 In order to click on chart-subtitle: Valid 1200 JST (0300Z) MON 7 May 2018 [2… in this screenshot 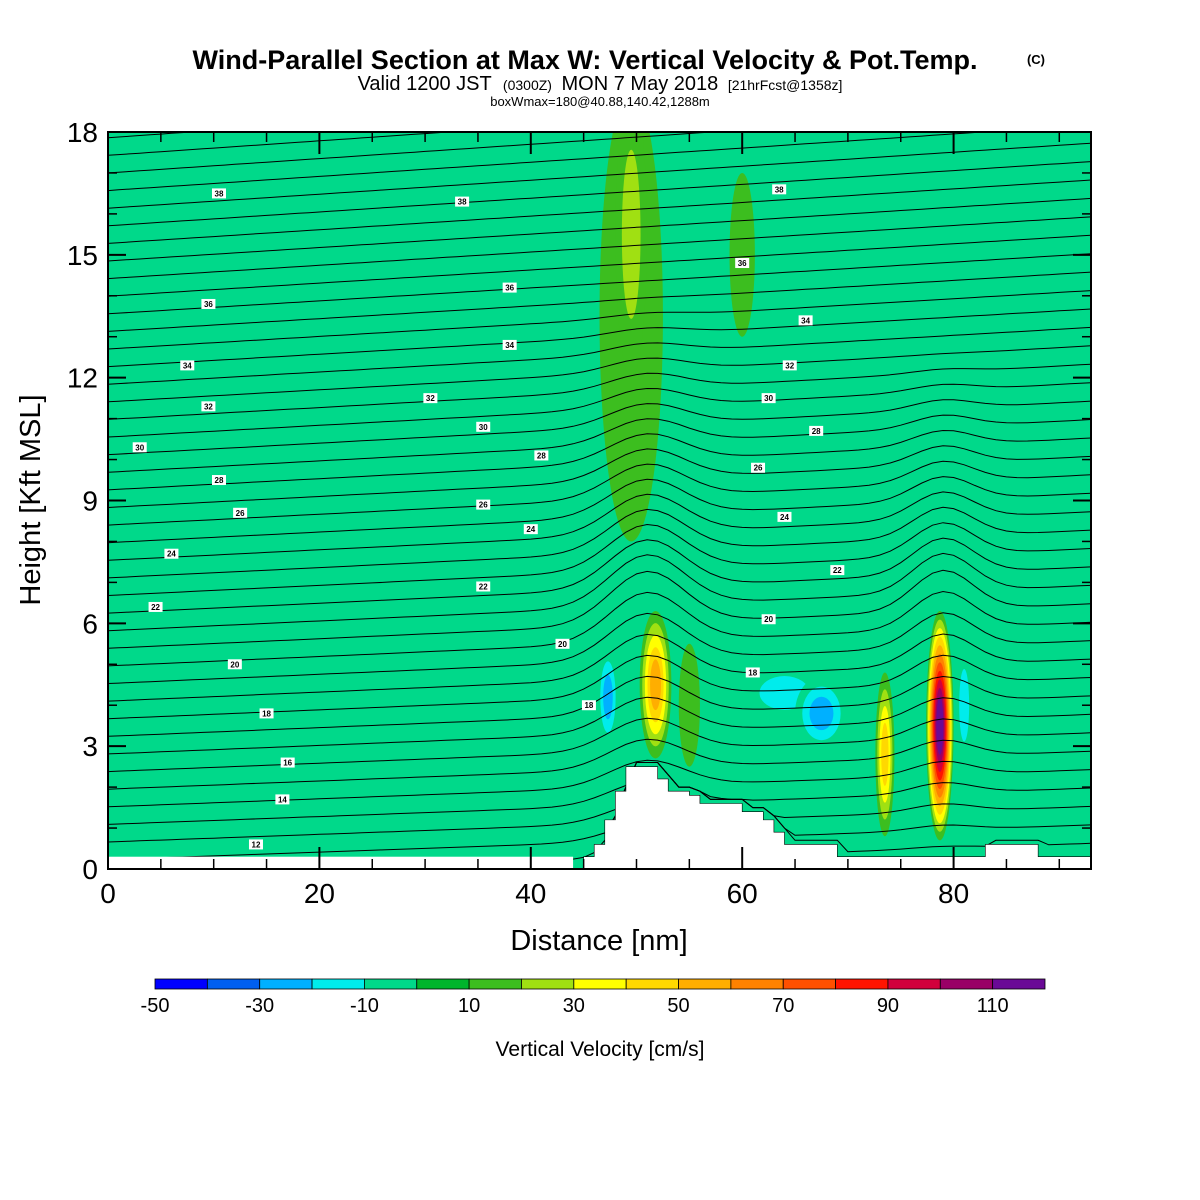, I will do `click(600, 84)`.